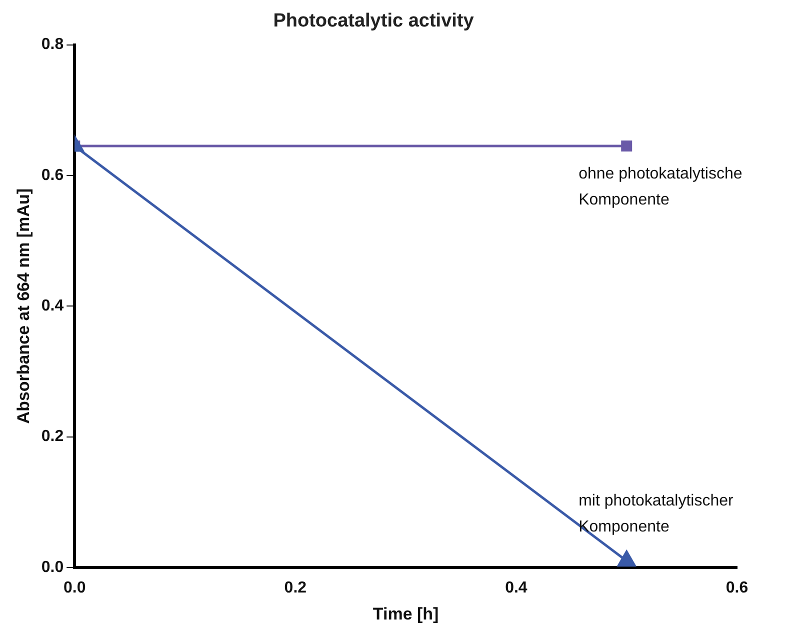 This screenshot has height=639, width=797. Describe the element at coordinates (52, 45) in the screenshot. I see `y-tick-label: 0.8` at that location.